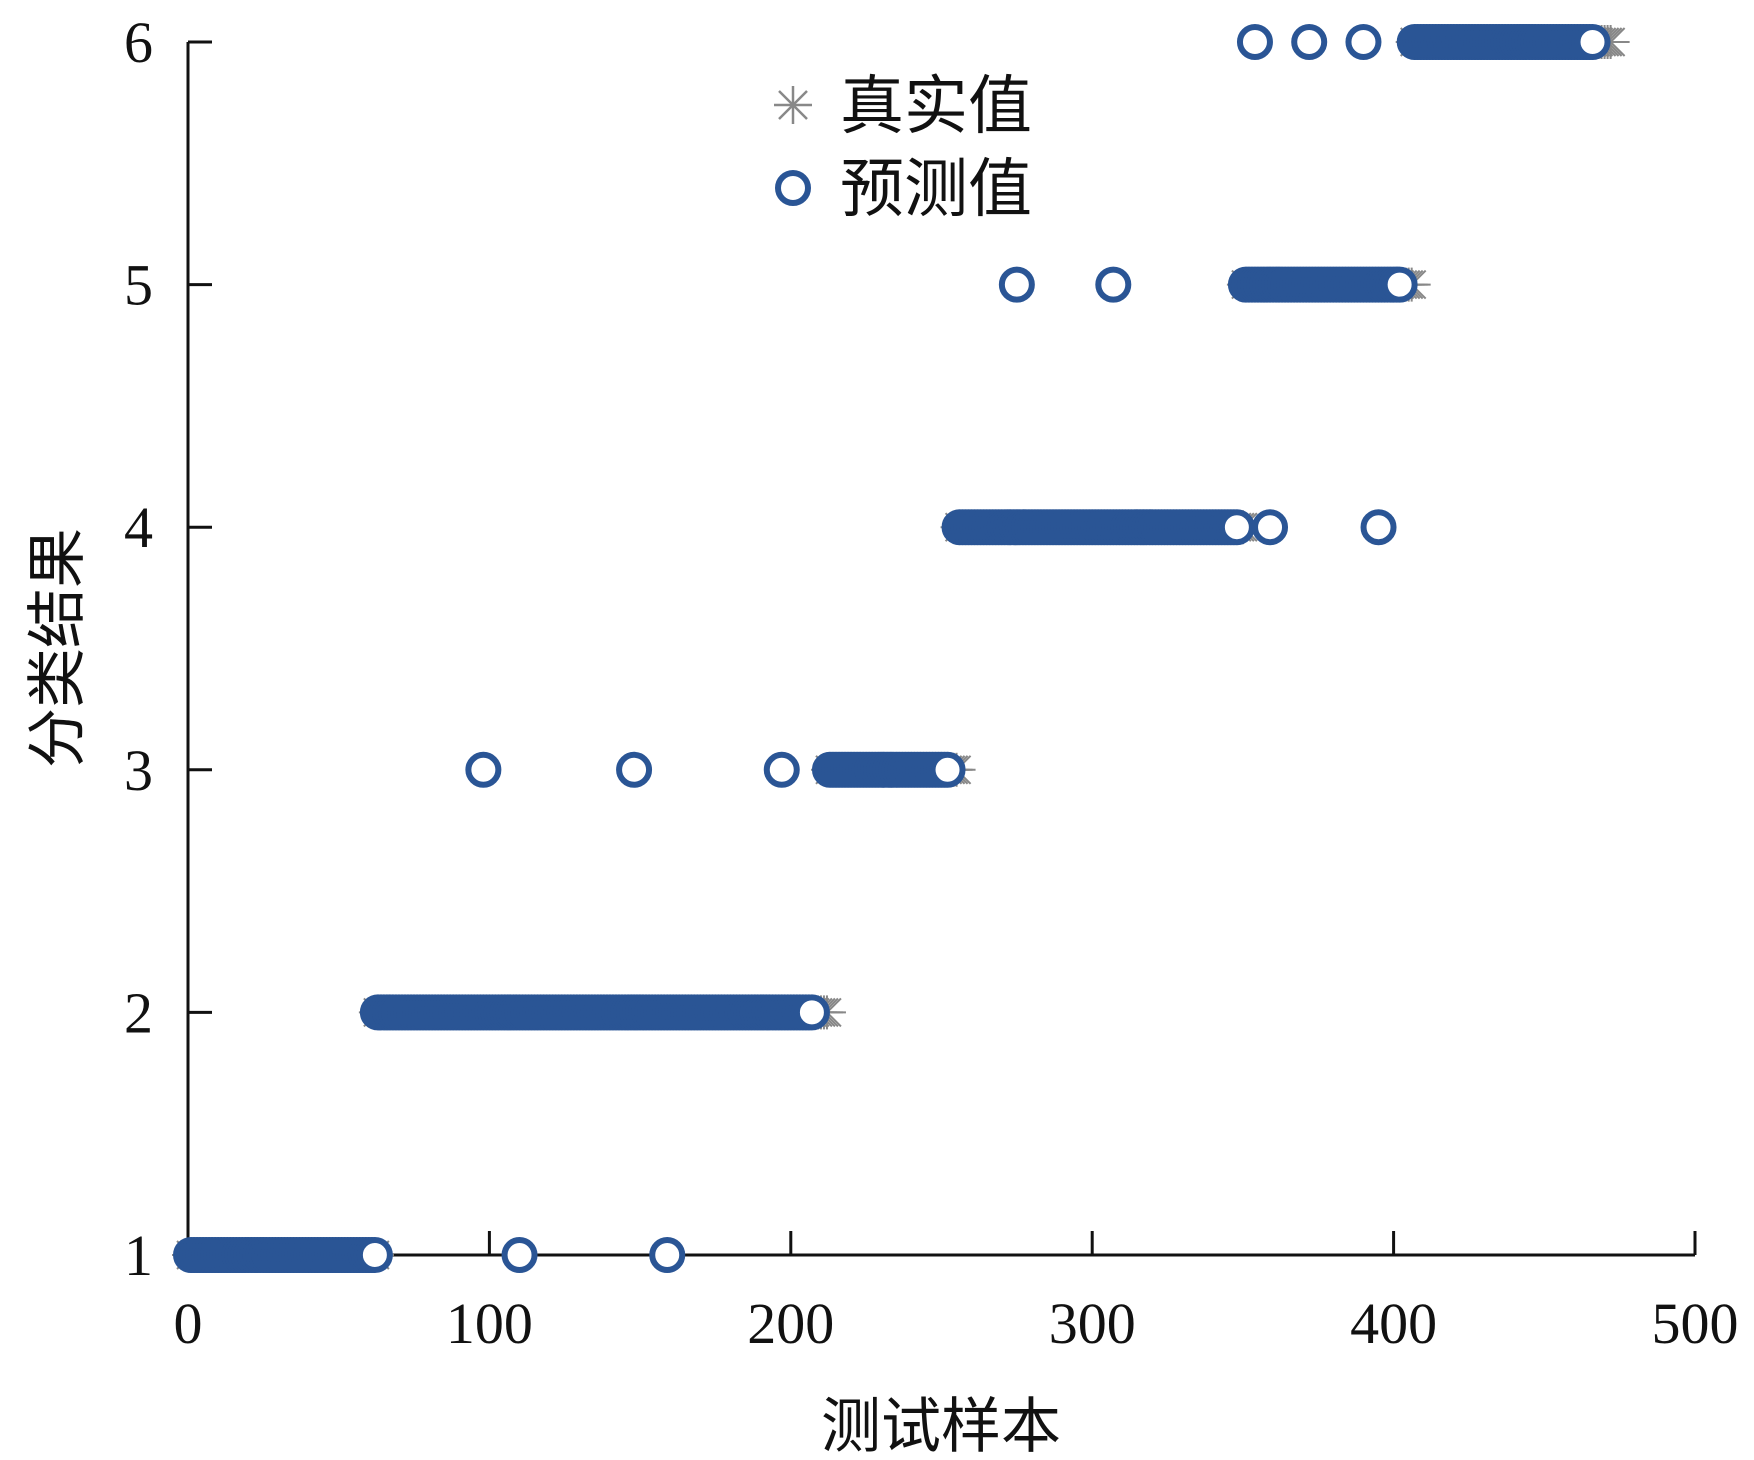 The height and width of the screenshot is (1460, 1754). What do you see at coordinates (941, 1426) in the screenshot?
I see `x-axis-label: 测试样本` at bounding box center [941, 1426].